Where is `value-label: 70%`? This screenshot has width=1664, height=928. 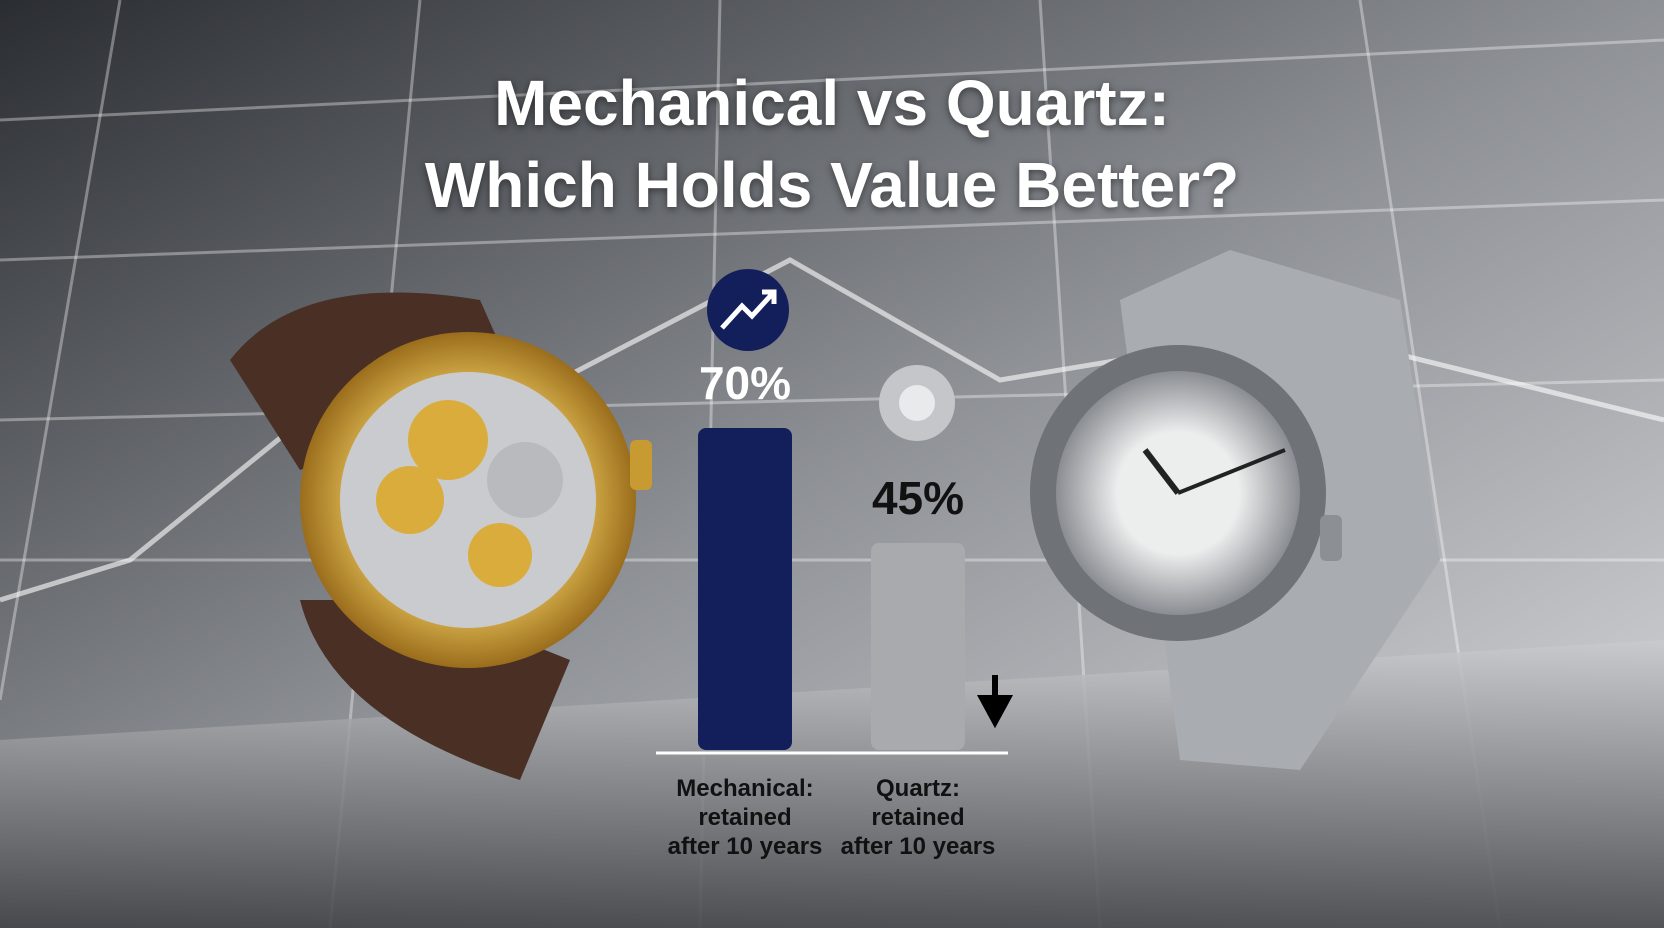
value-label: 70% is located at coordinates (745, 383).